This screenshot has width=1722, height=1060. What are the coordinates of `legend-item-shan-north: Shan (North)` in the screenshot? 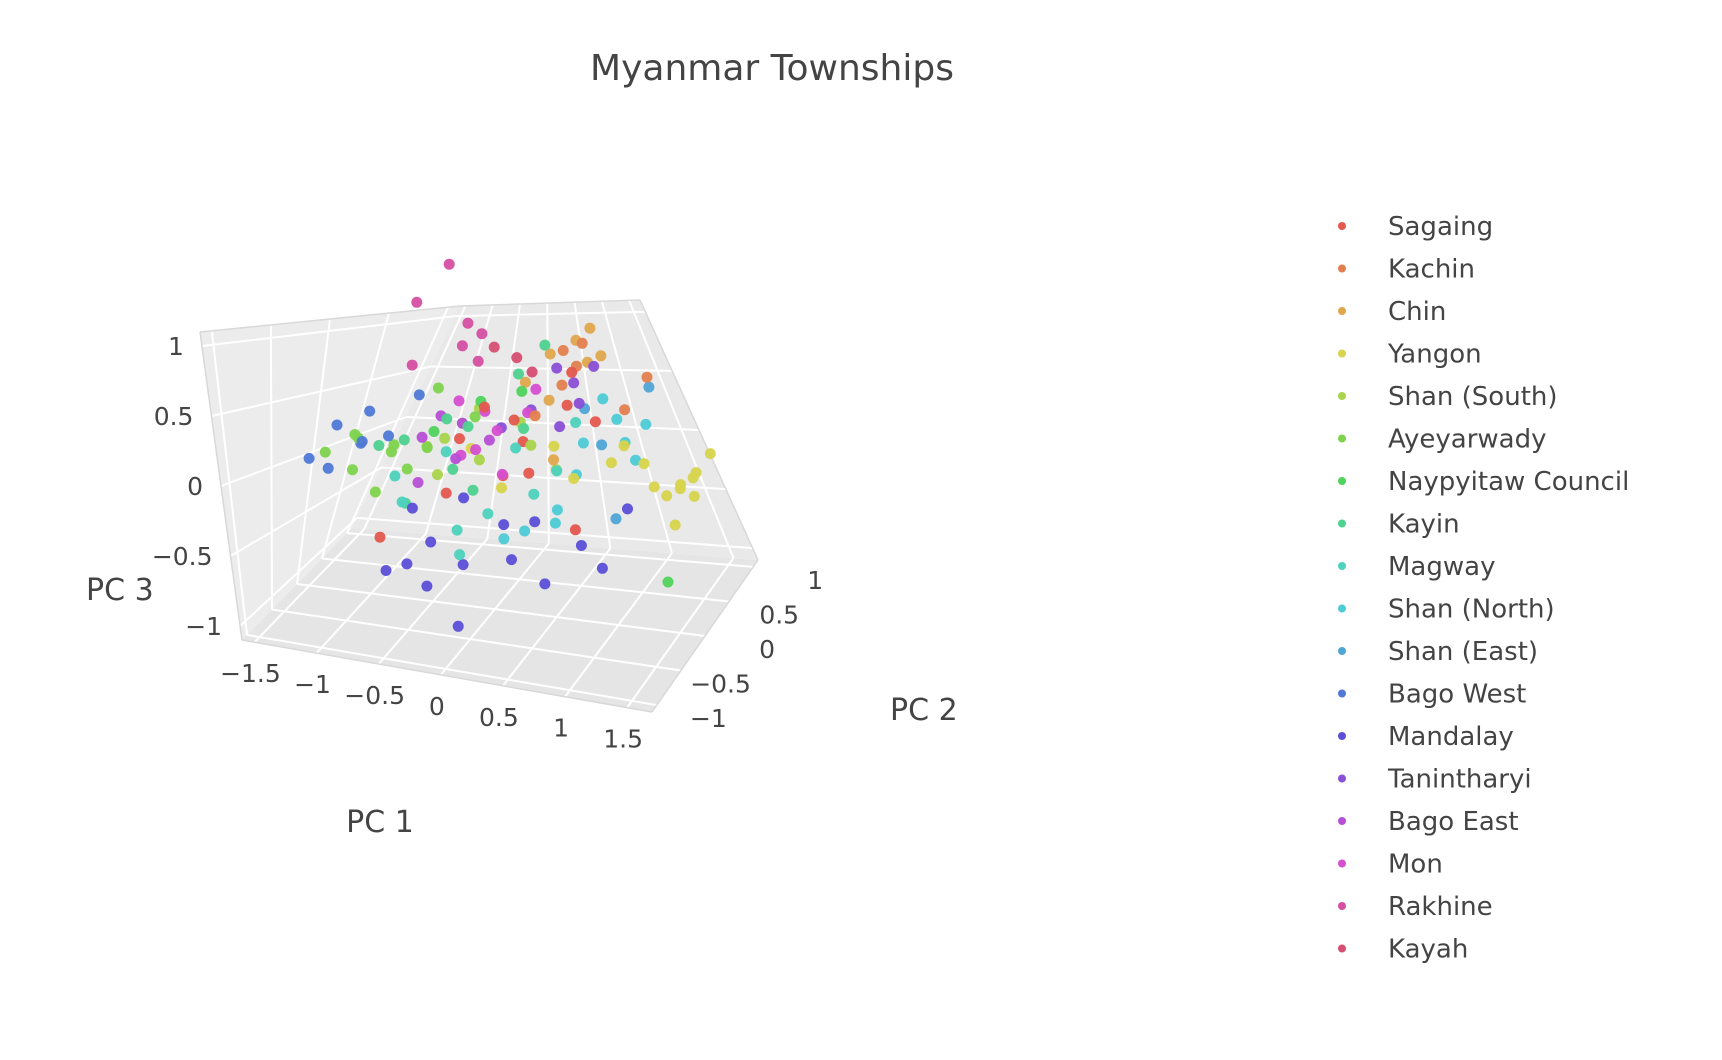 It's located at (1446, 610).